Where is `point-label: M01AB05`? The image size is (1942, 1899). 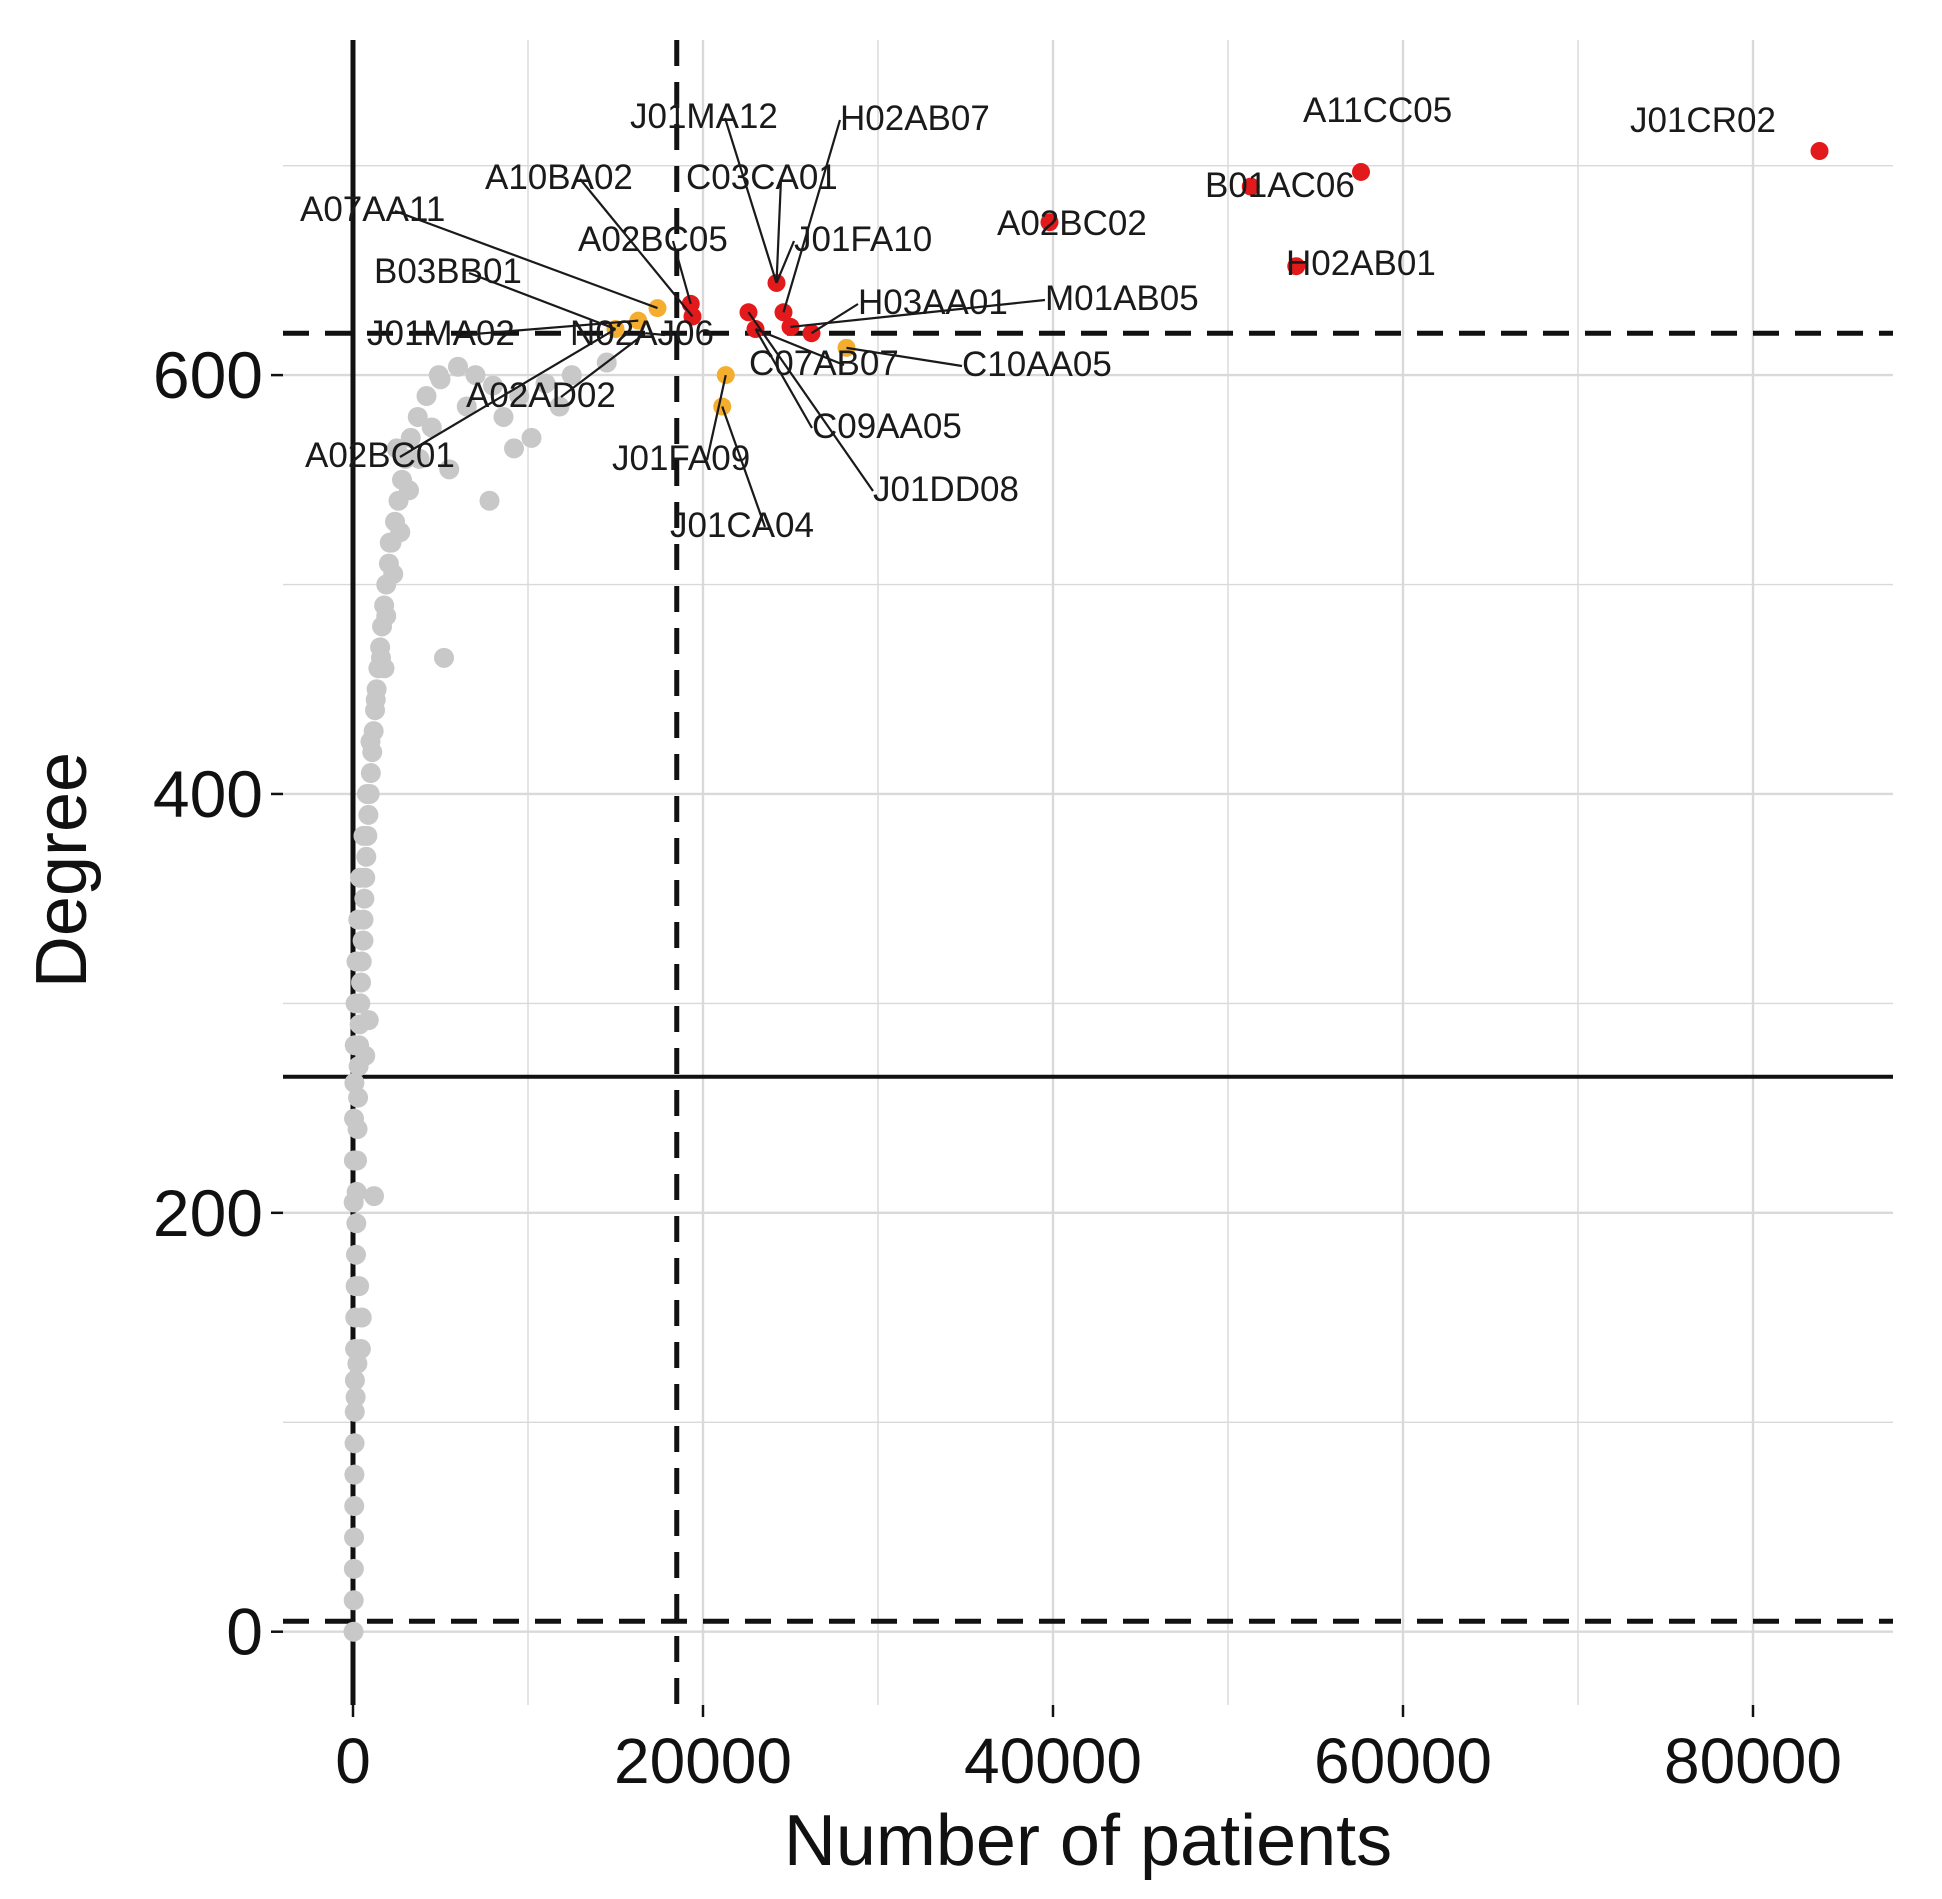 point-label: M01AB05 is located at coordinates (1122, 298).